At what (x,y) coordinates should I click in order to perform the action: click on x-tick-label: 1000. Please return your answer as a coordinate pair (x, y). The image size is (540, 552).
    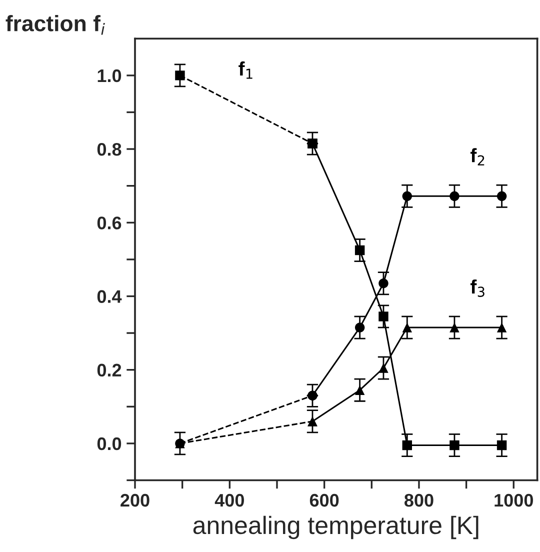
    Looking at the image, I should click on (513, 500).